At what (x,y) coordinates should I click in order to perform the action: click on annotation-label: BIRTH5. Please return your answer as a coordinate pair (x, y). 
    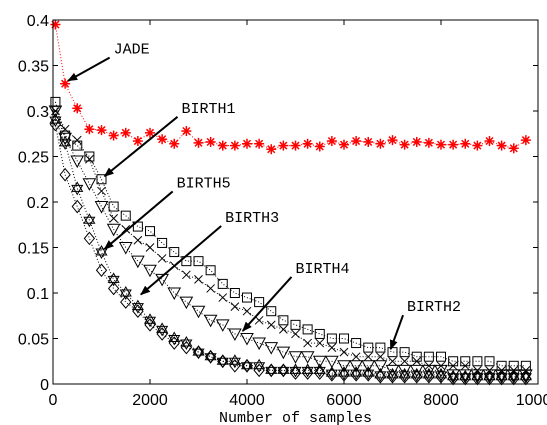
    Looking at the image, I should click on (204, 183).